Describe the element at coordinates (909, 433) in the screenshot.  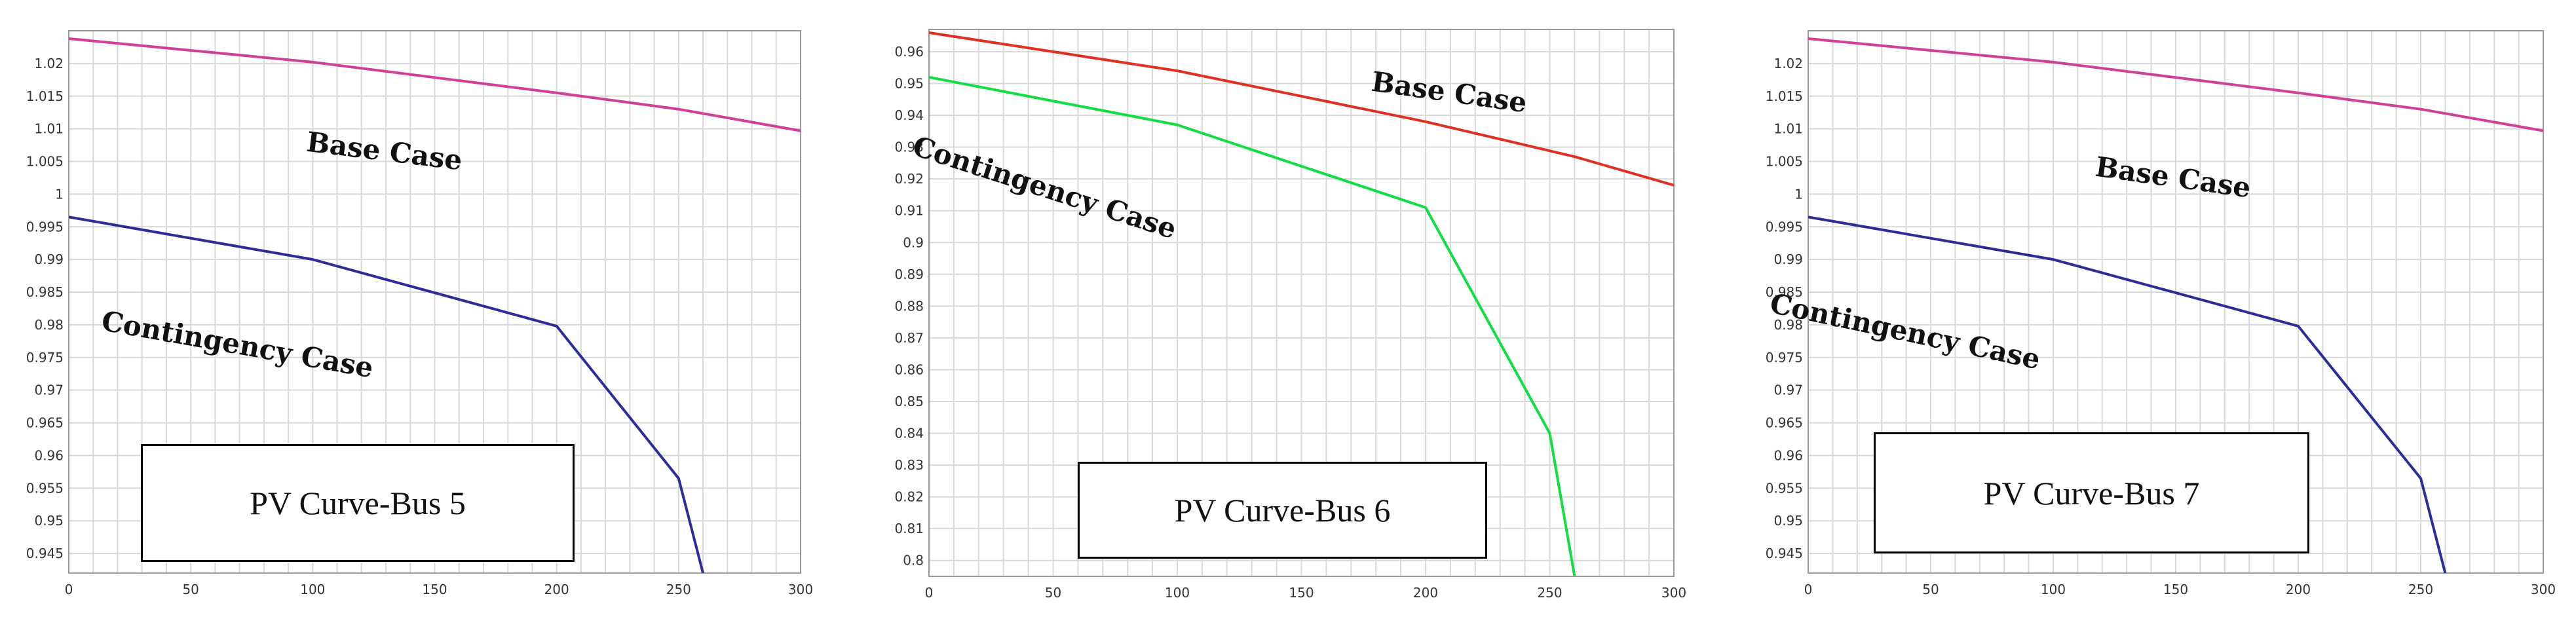
I see `y-tick-label: 0.84` at that location.